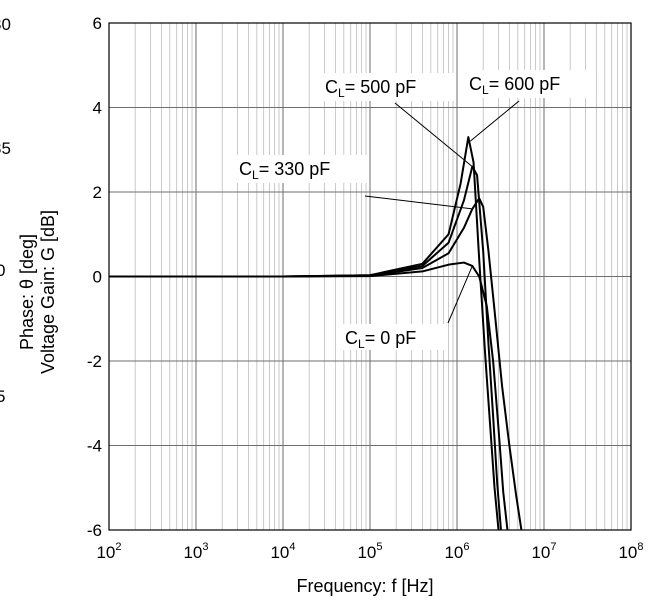 The width and height of the screenshot is (656, 600). What do you see at coordinates (94, 530) in the screenshot?
I see `y-tick-label: -6` at bounding box center [94, 530].